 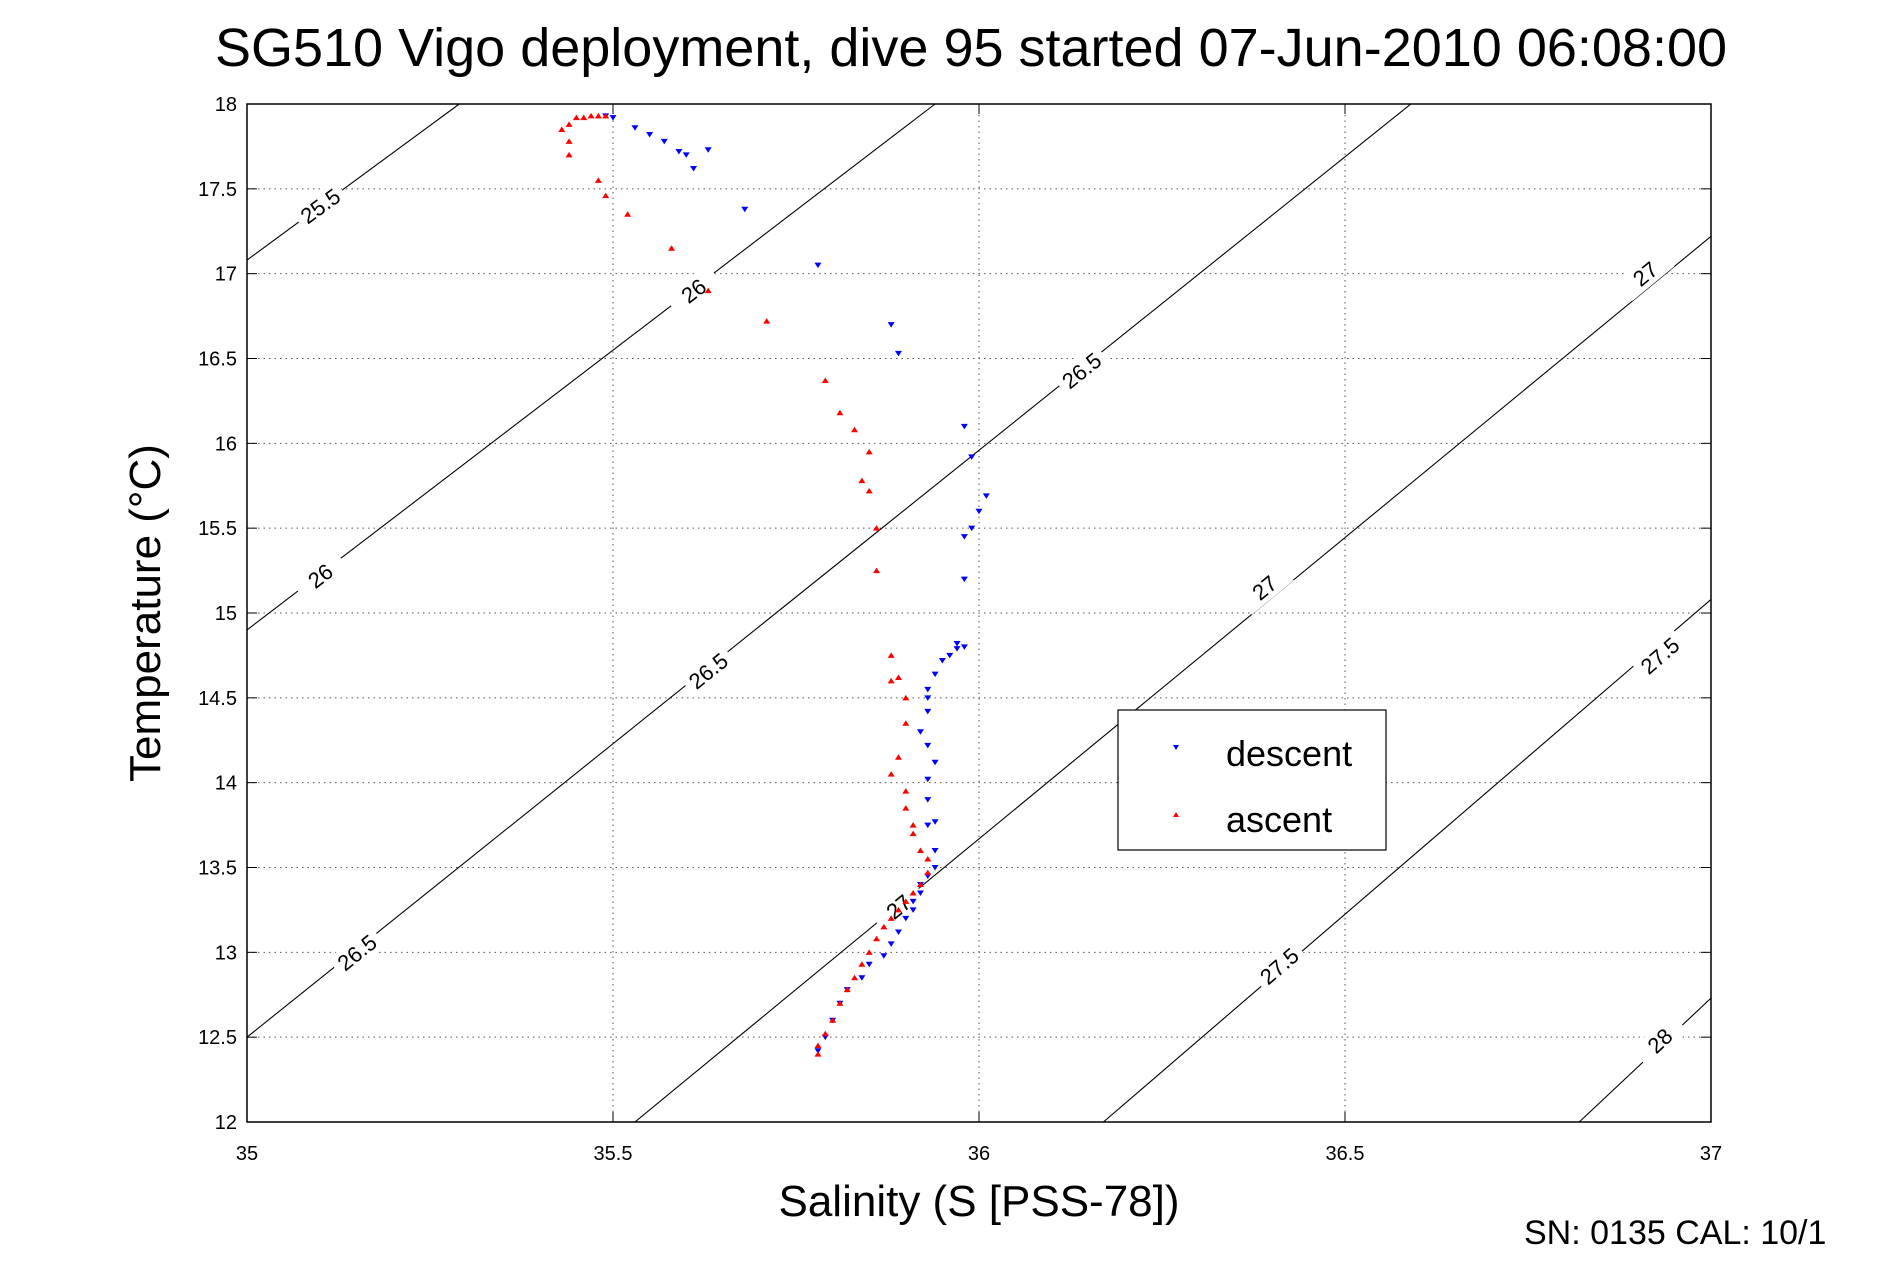 What do you see at coordinates (1289, 753) in the screenshot?
I see `legend-descent-label: descent` at bounding box center [1289, 753].